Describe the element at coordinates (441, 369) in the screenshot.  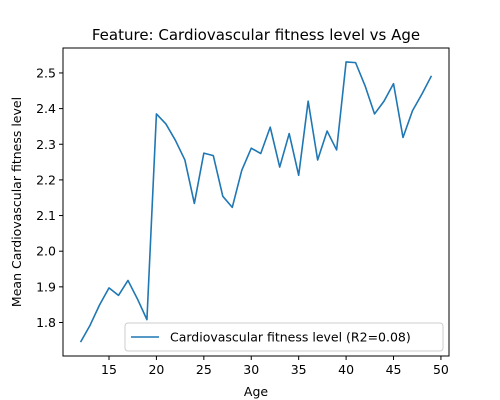
I see `x-tick-label: 50` at that location.